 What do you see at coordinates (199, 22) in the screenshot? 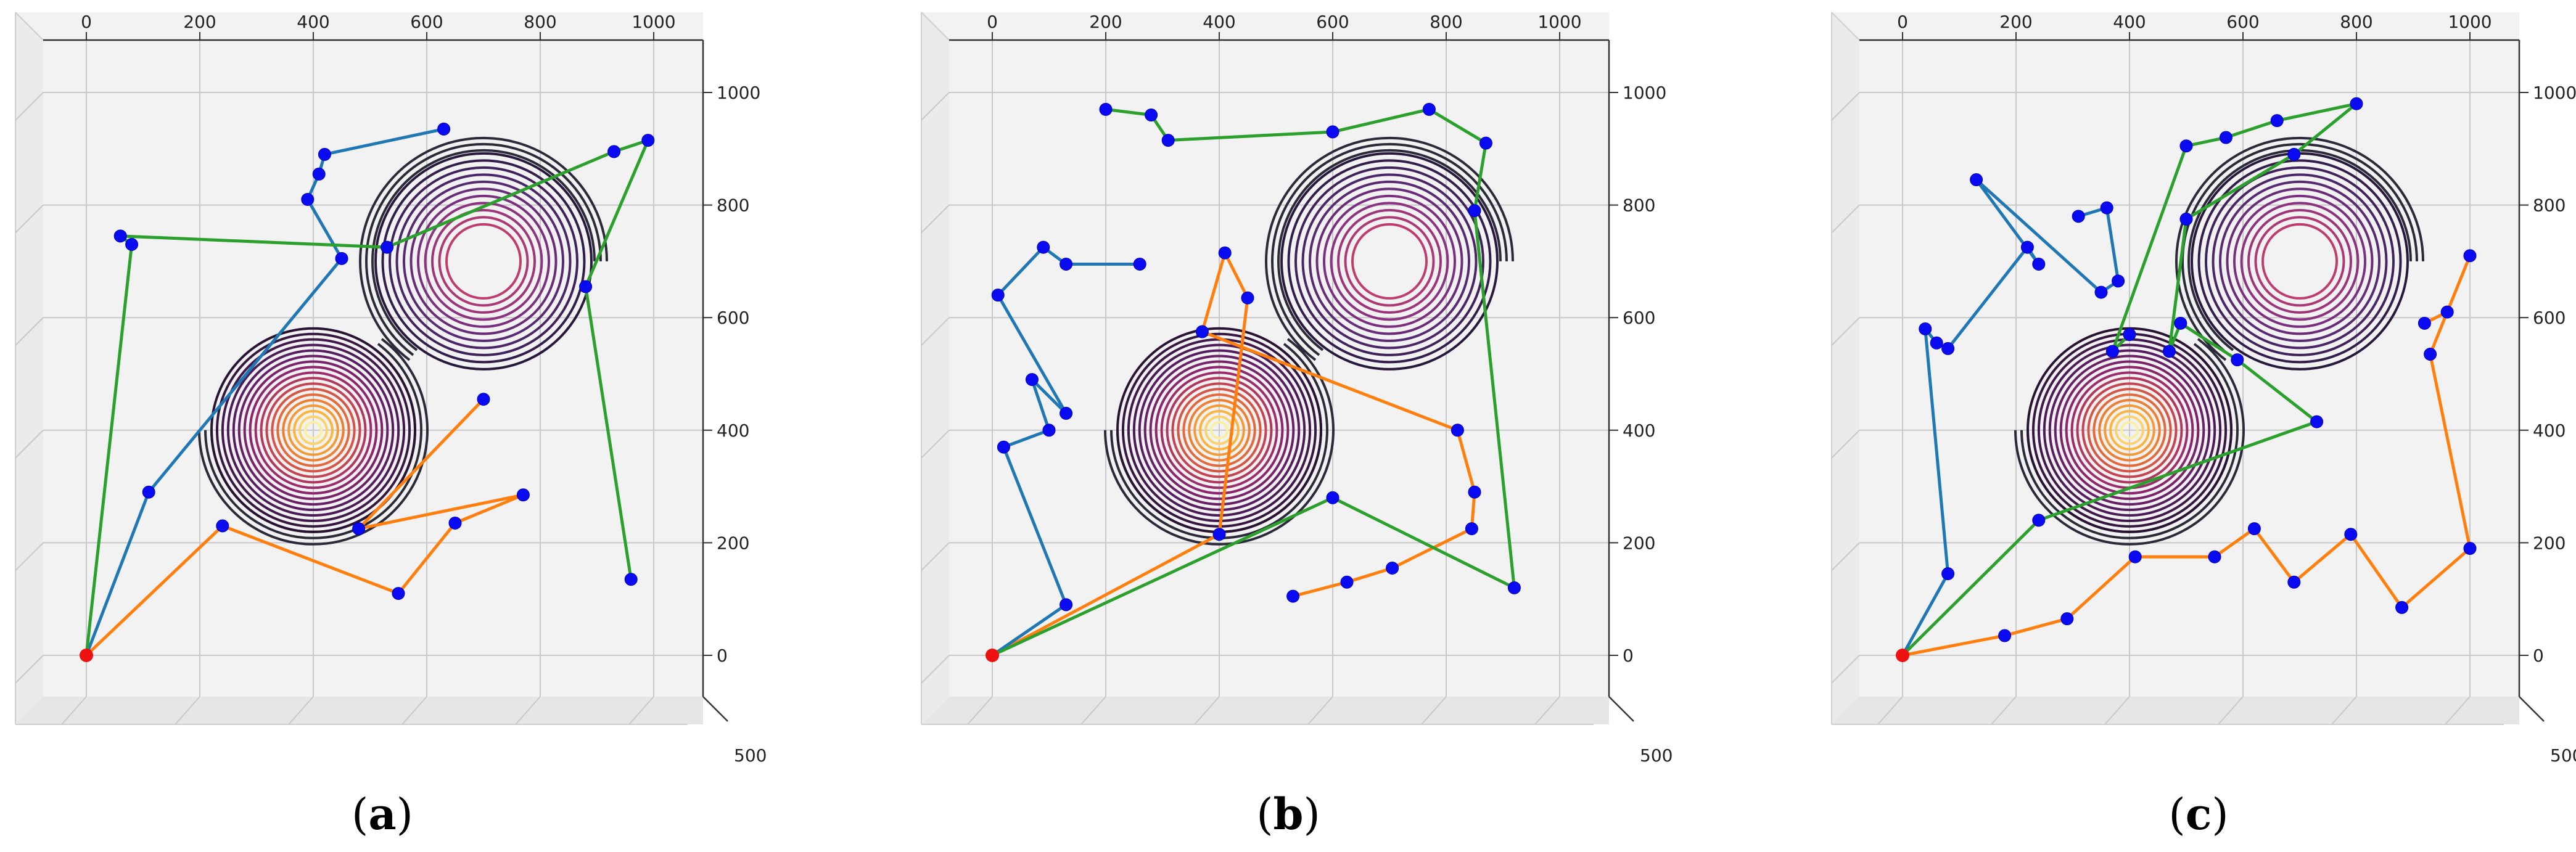
I see `x-tick-label: 200` at bounding box center [199, 22].